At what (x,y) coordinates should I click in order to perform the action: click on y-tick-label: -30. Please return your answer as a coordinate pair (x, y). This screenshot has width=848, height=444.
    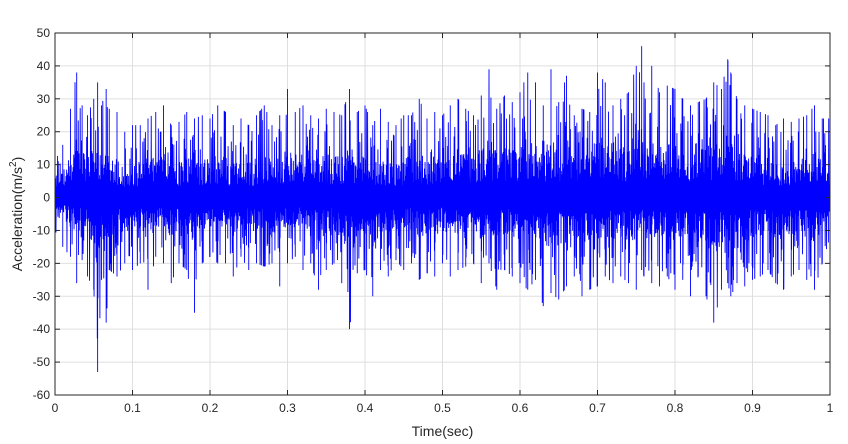
    Looking at the image, I should click on (42, 296).